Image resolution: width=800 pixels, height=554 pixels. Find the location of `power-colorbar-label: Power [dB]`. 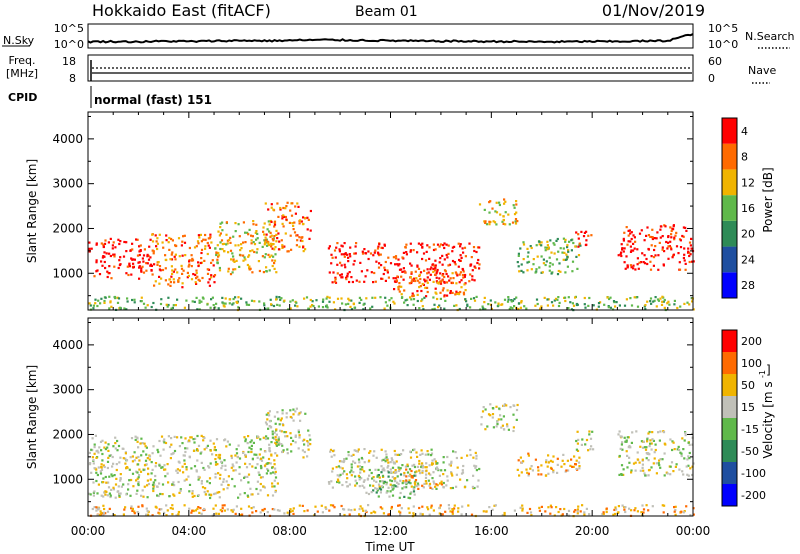

power-colorbar-label: Power [dB] is located at coordinates (768, 199).